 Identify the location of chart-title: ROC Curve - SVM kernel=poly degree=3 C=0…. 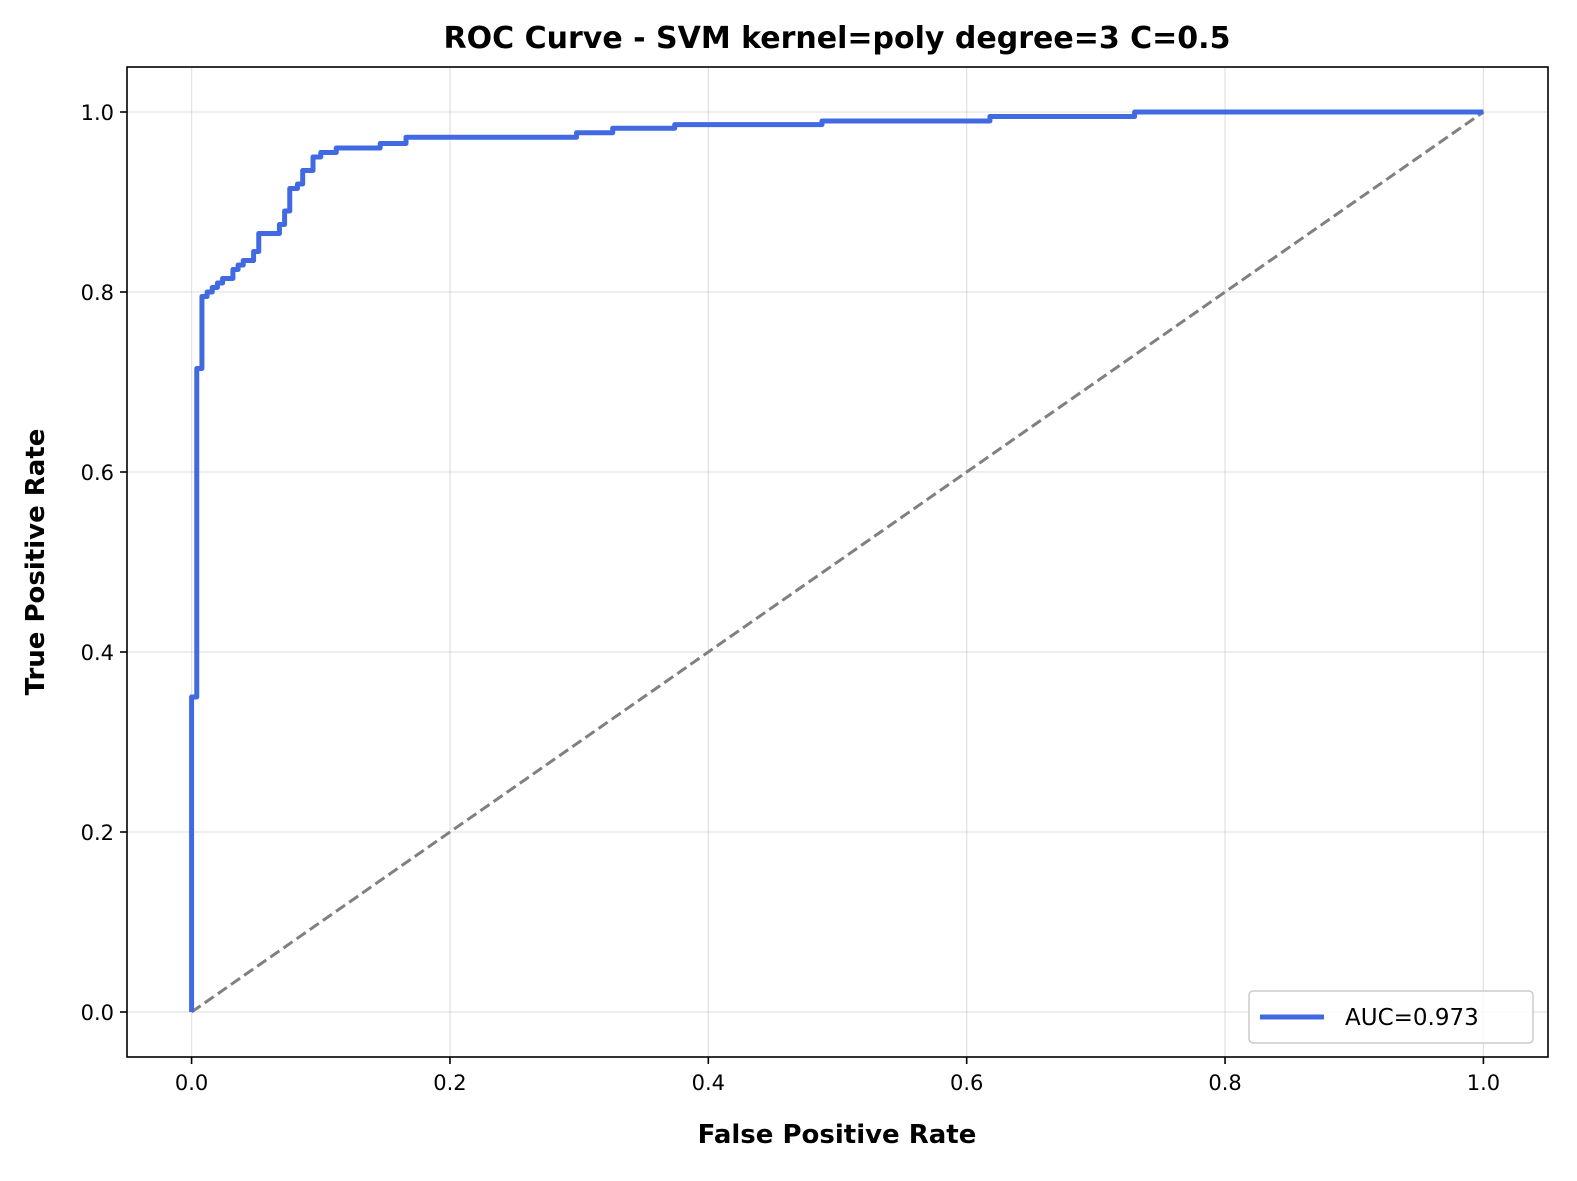
(837, 38).